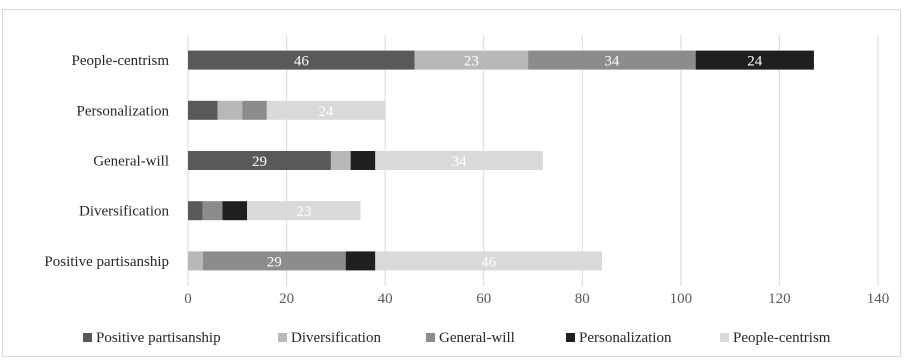 The image size is (905, 360). What do you see at coordinates (131, 162) in the screenshot?
I see `category-label: General-will` at bounding box center [131, 162].